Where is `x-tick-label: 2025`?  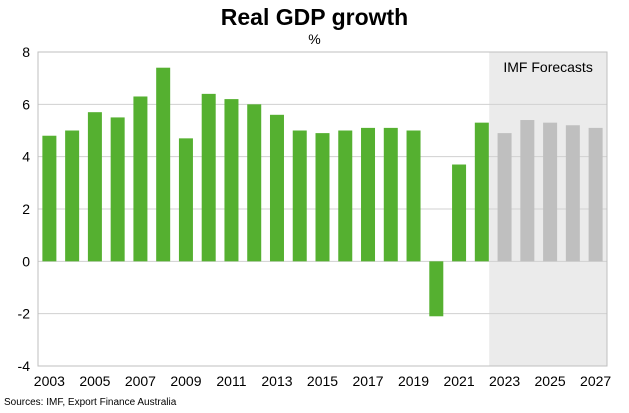
x-tick-label: 2025 is located at coordinates (550, 381).